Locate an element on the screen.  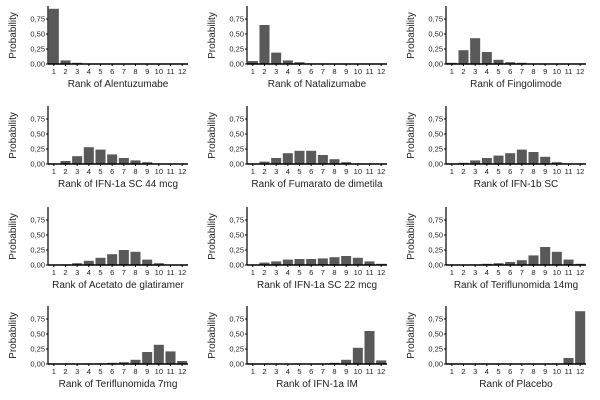
x-axis-title: Rank of Natalizumabe is located at coordinates (317, 84).